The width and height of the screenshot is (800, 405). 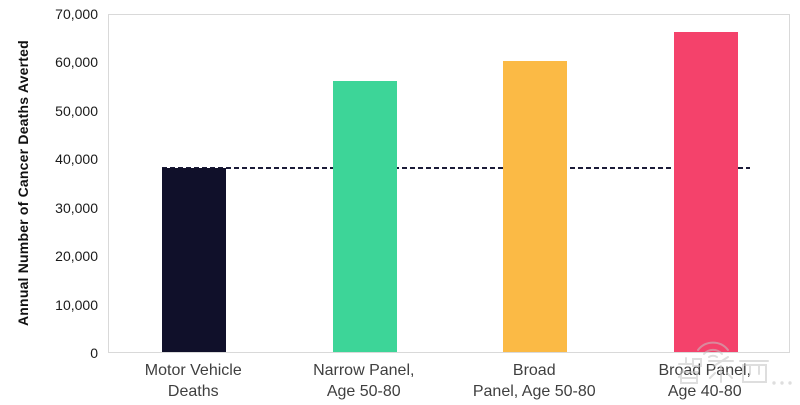 I want to click on y-tick-label-60000: 60,000, so click(x=76, y=62).